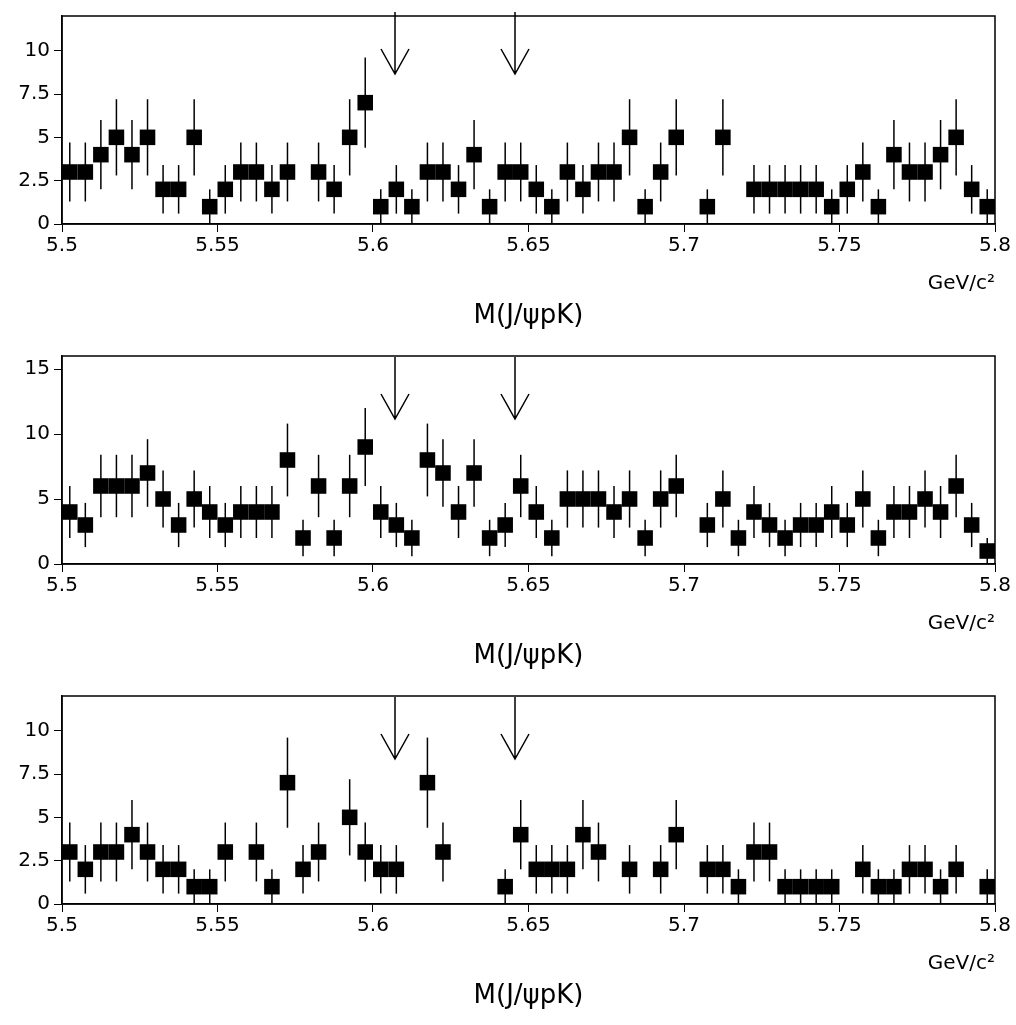 The width and height of the screenshot is (1016, 1025). Describe the element at coordinates (34, 92) in the screenshot. I see `y-tick-label: 7.5` at that location.